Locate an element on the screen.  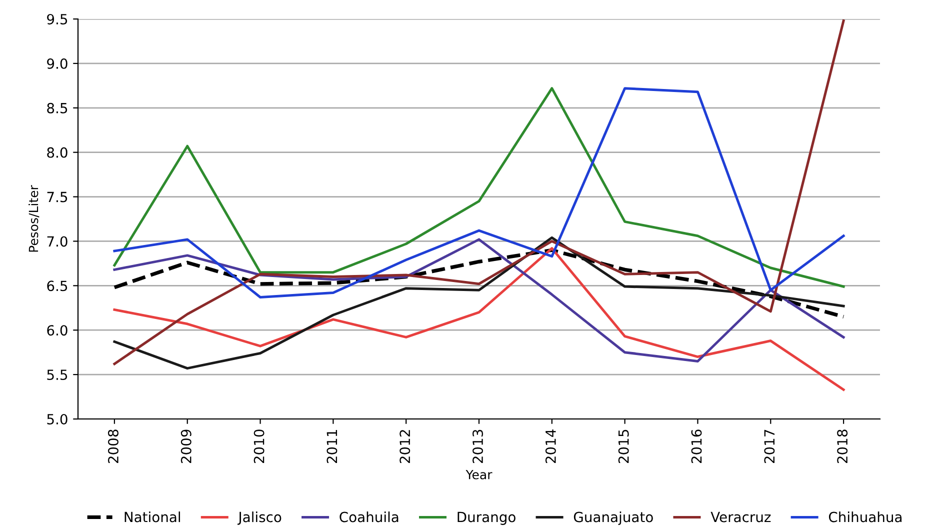
legend-label: Durango is located at coordinates (487, 518).